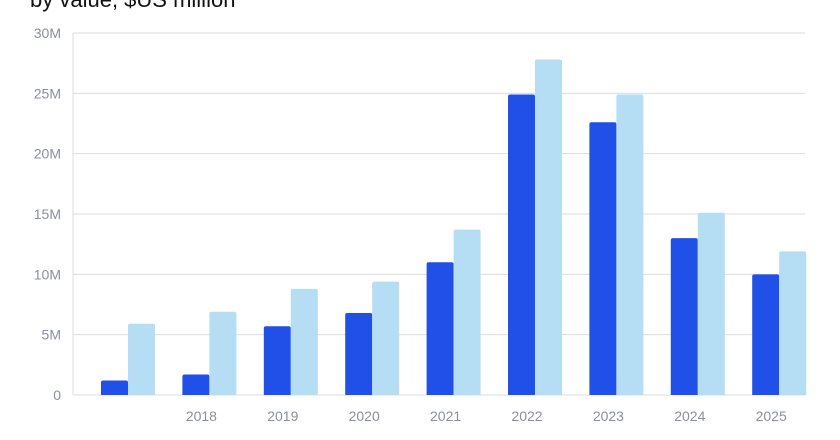  What do you see at coordinates (57, 395) in the screenshot?
I see `y-tick-label: 0` at bounding box center [57, 395].